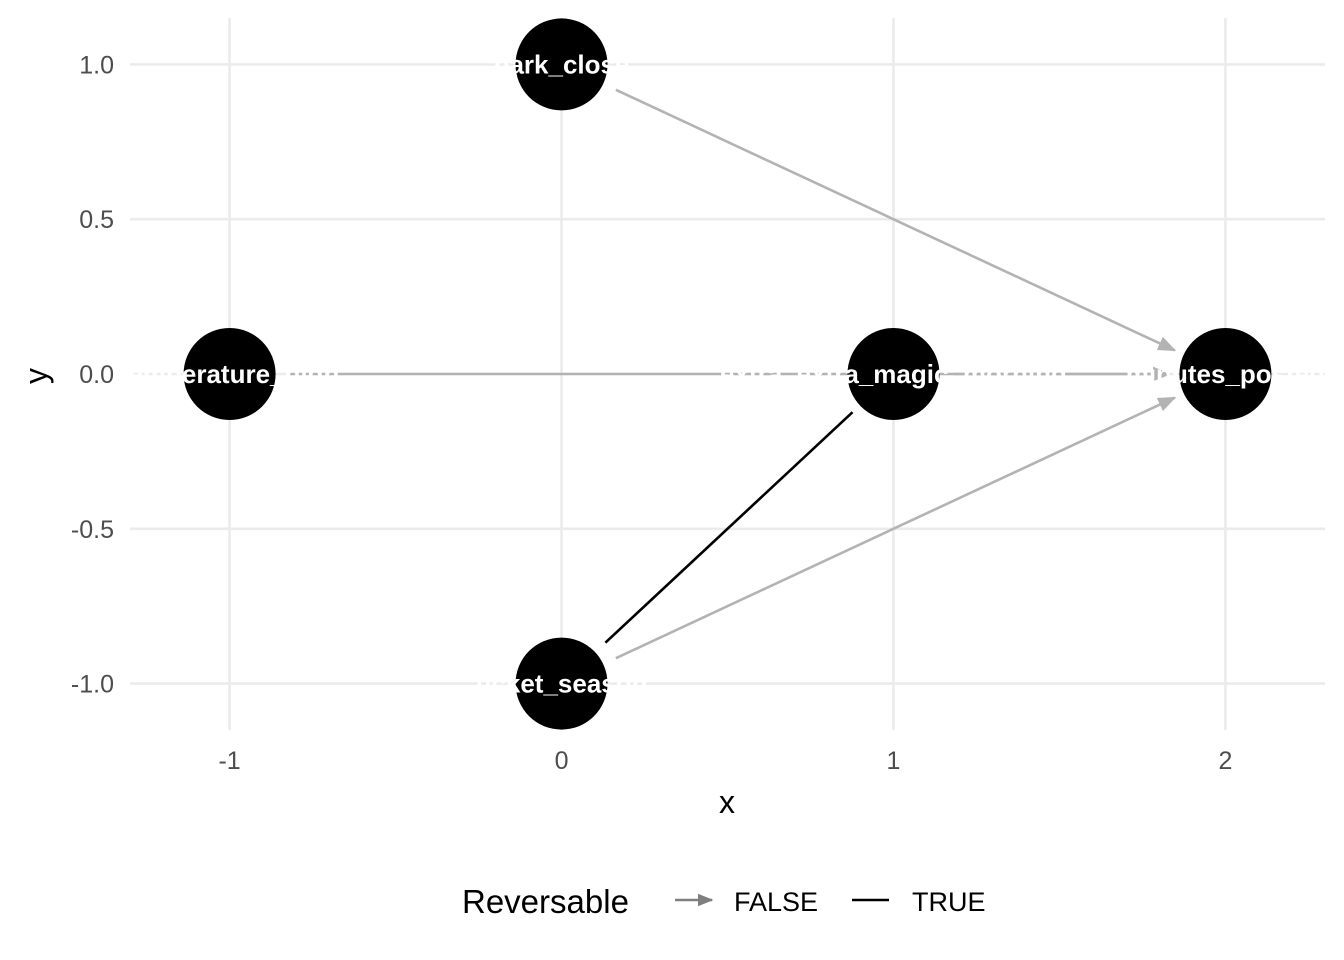 The height and width of the screenshot is (960, 1344). I want to click on edge-park_close-to-minutes_posted, so click(896, 220).